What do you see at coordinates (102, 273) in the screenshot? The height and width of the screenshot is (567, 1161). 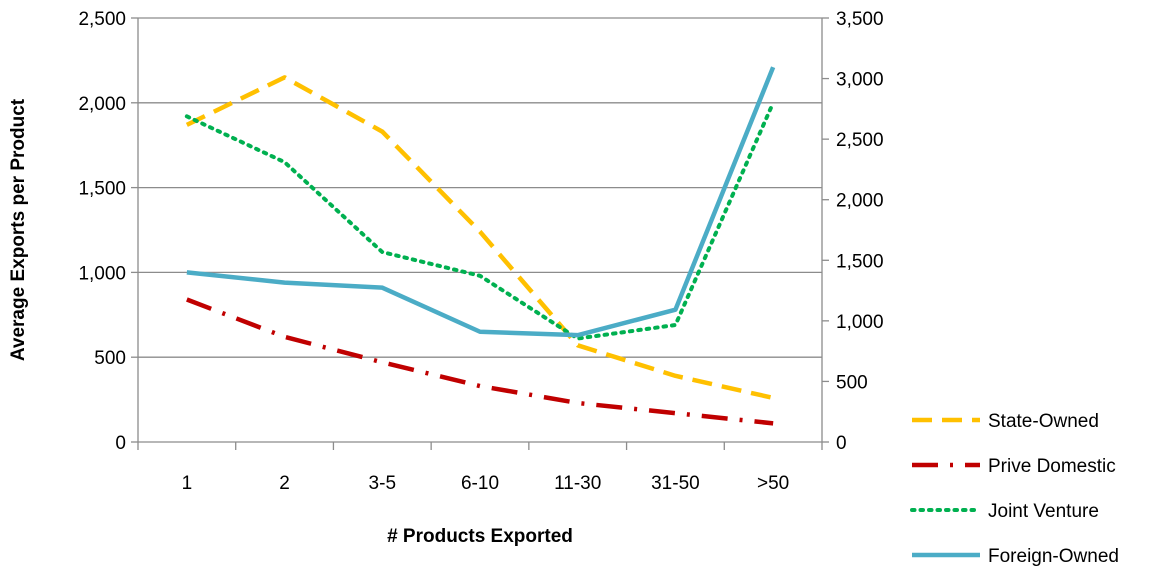 I see `left-tick-label: 1,000` at bounding box center [102, 273].